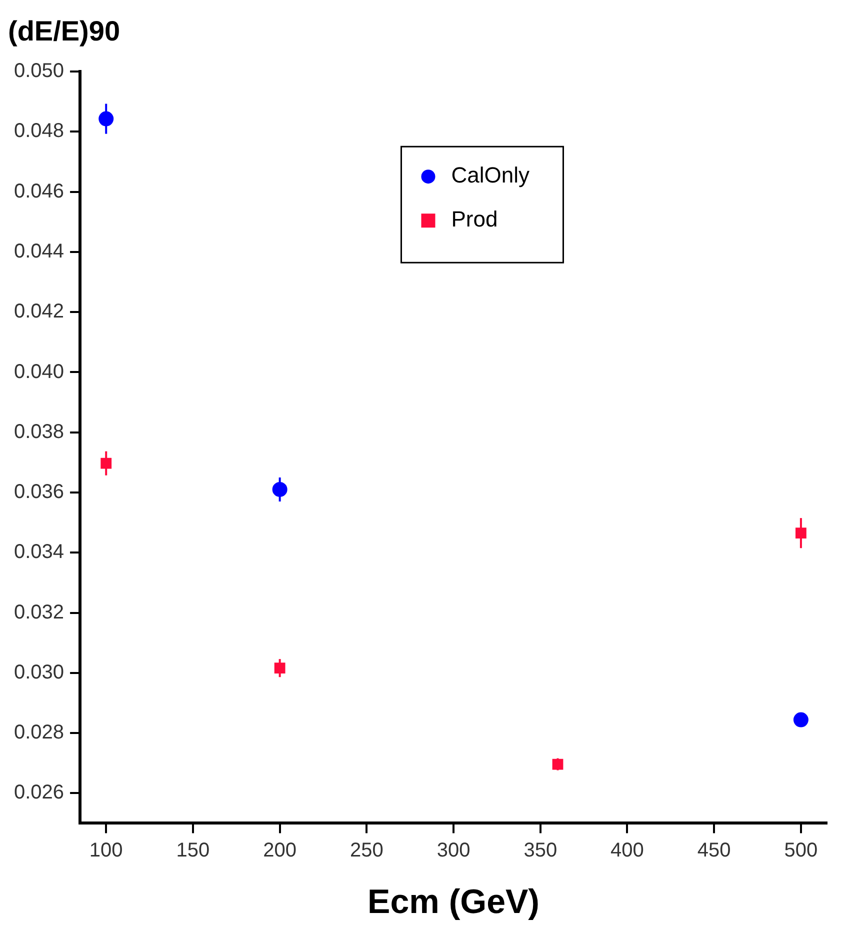 This screenshot has width=843, height=936. Describe the element at coordinates (64, 31) in the screenshot. I see `chart-title: (dE/E)90` at that location.